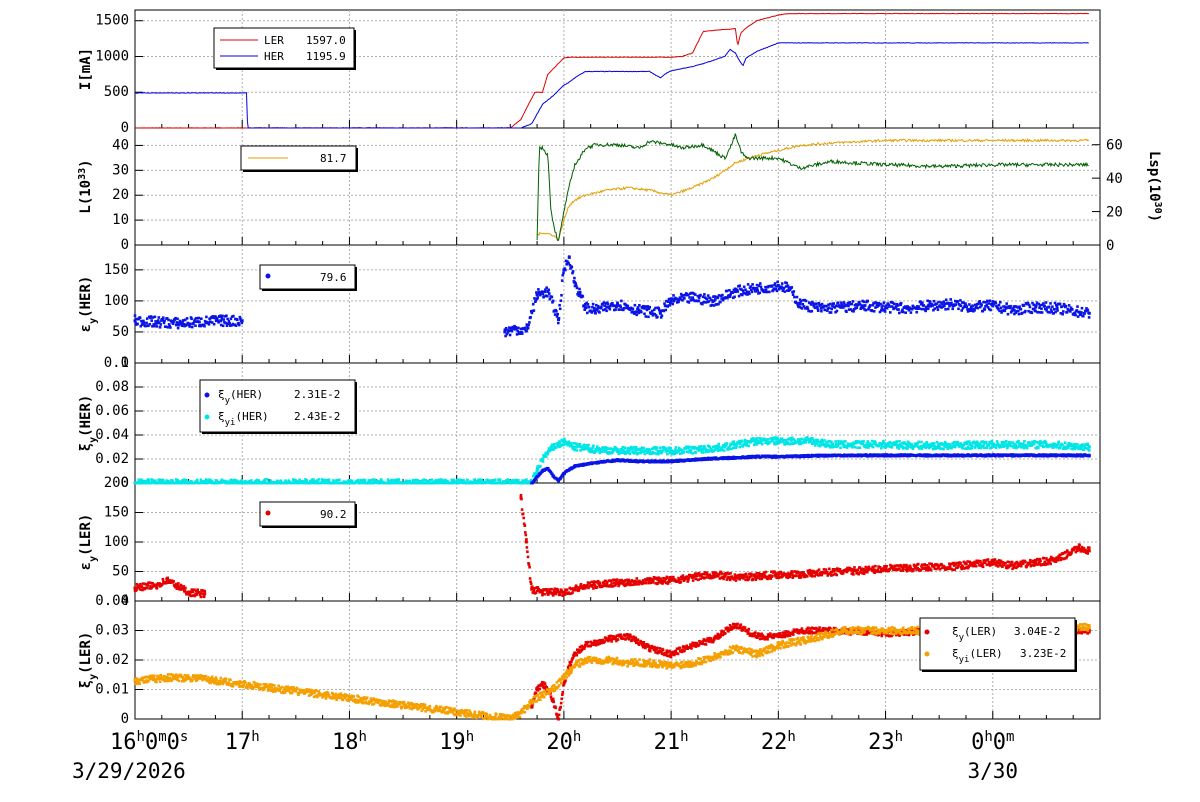 This screenshot has height=802, width=1200. Describe the element at coordinates (125, 128) in the screenshot. I see `y-tick-label: 0` at that location.